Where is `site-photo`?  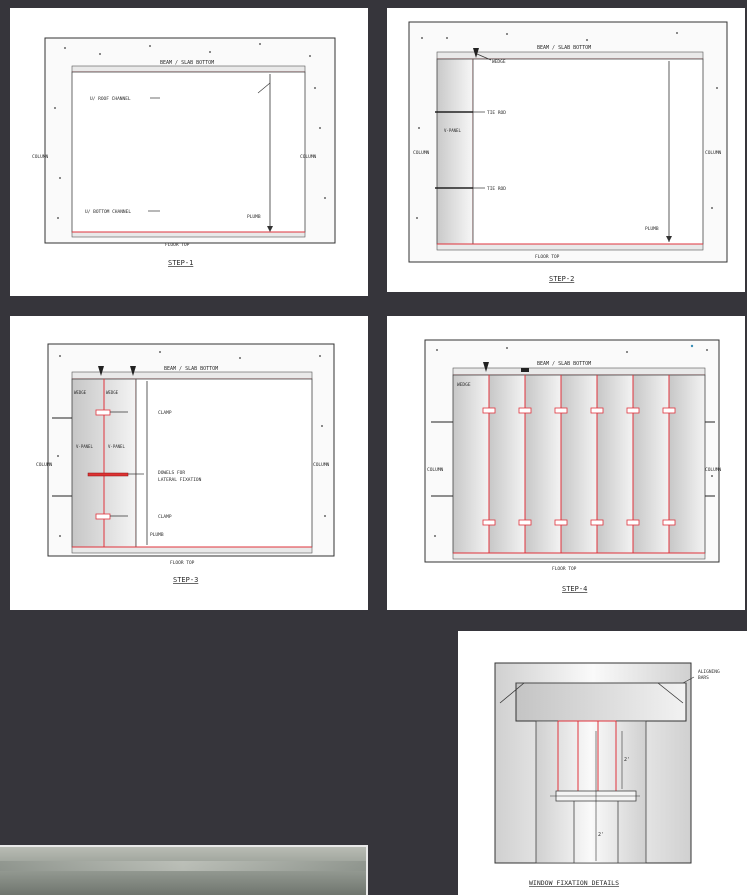 site-photo is located at coordinates (184, 870).